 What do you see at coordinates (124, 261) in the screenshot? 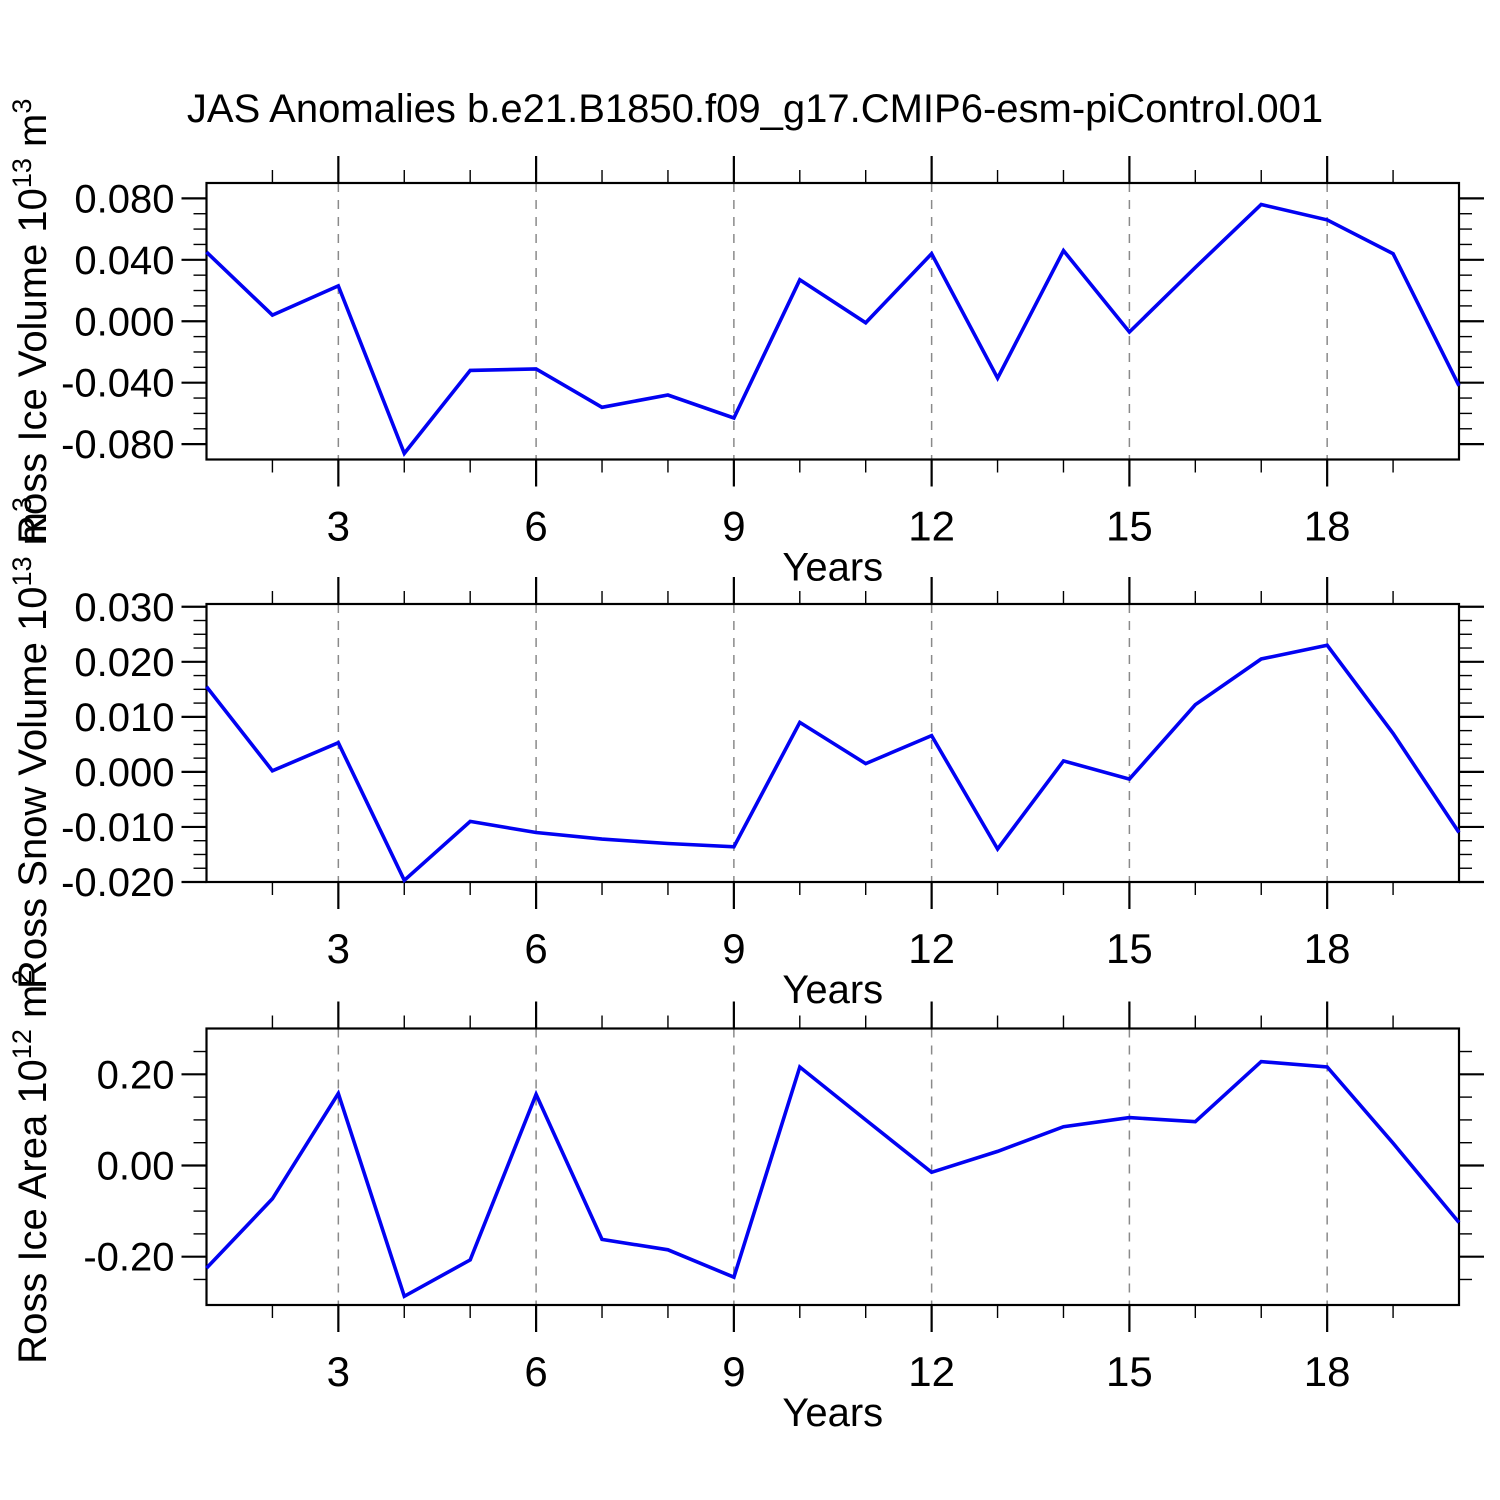
I see `y-tick-label: 0.040` at bounding box center [124, 261].